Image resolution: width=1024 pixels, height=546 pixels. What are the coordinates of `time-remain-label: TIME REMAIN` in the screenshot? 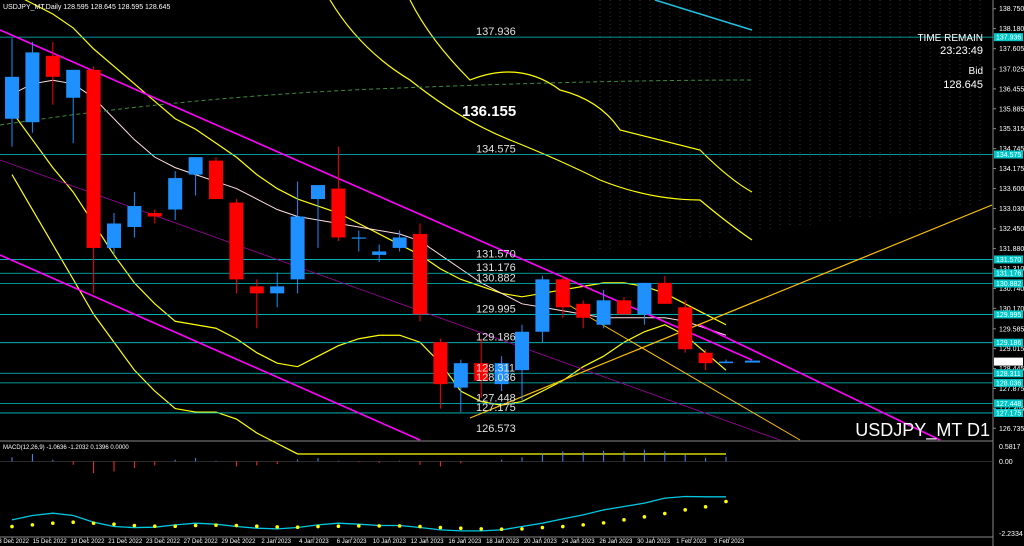 It's located at (950, 38).